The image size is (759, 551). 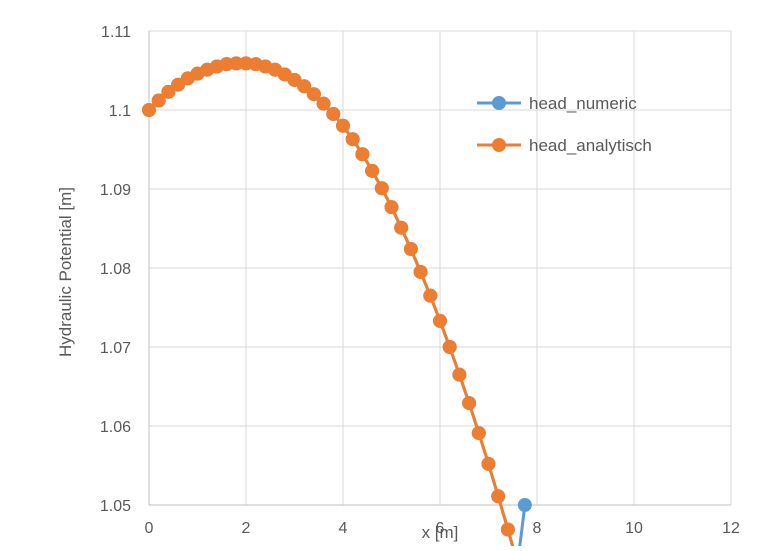 I want to click on legend-item-head-numeric: head_numeric, so click(x=557, y=103).